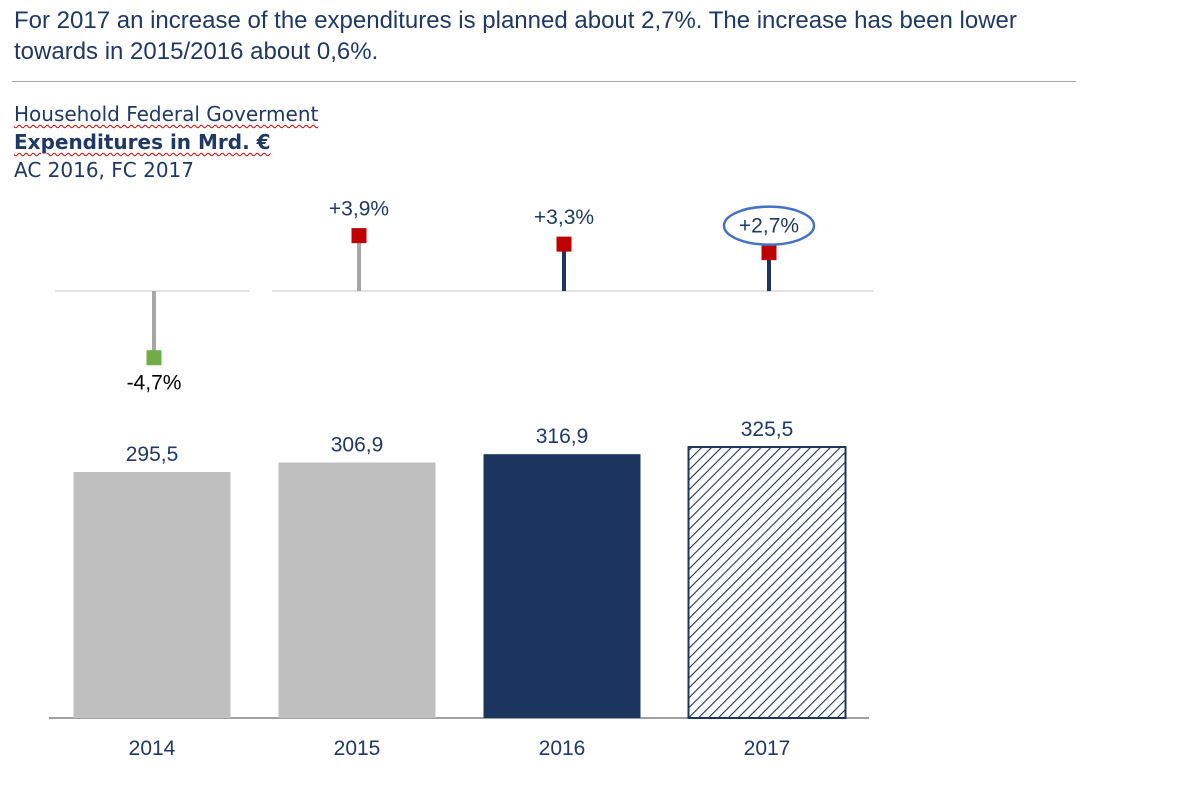 Image resolution: width=1204 pixels, height=788 pixels. I want to click on bar-2016, so click(562, 586).